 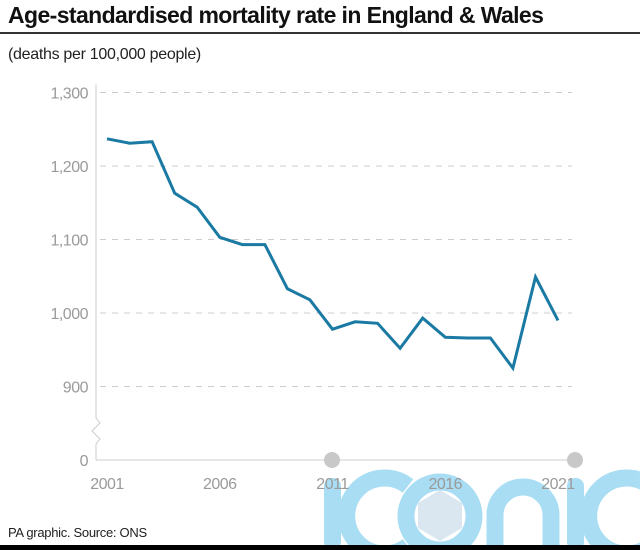 I want to click on watermark-n, so click(x=523, y=514).